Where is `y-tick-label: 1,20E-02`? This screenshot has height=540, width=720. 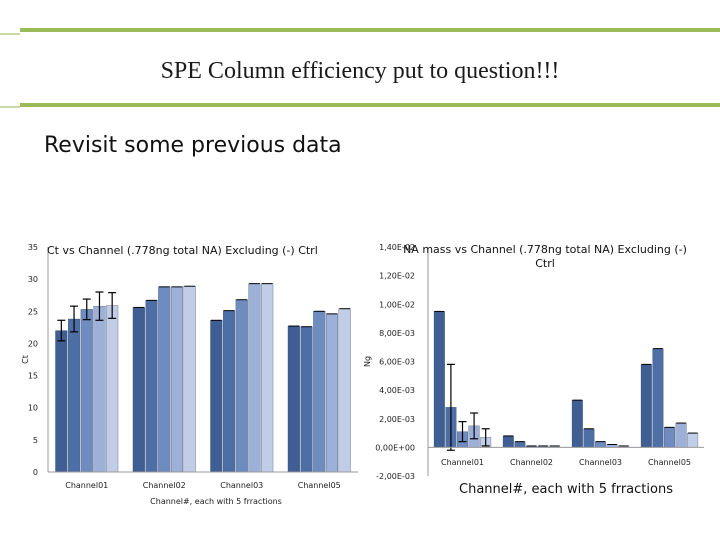 y-tick-label: 1,20E-02 is located at coordinates (397, 276).